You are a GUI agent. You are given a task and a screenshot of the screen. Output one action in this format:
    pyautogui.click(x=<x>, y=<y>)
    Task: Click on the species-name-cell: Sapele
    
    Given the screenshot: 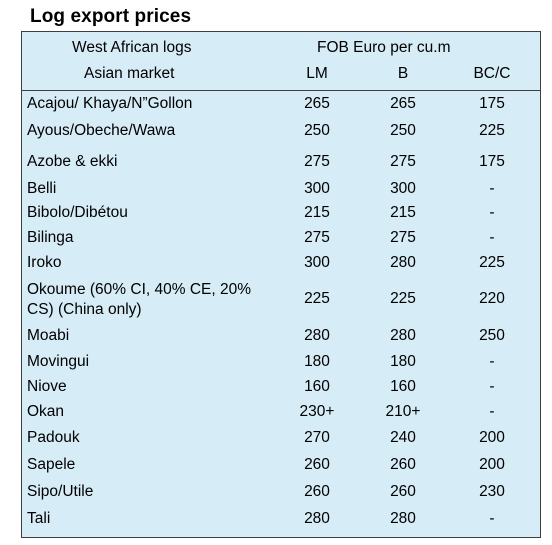 What is the action you would take?
    pyautogui.click(x=51, y=464)
    